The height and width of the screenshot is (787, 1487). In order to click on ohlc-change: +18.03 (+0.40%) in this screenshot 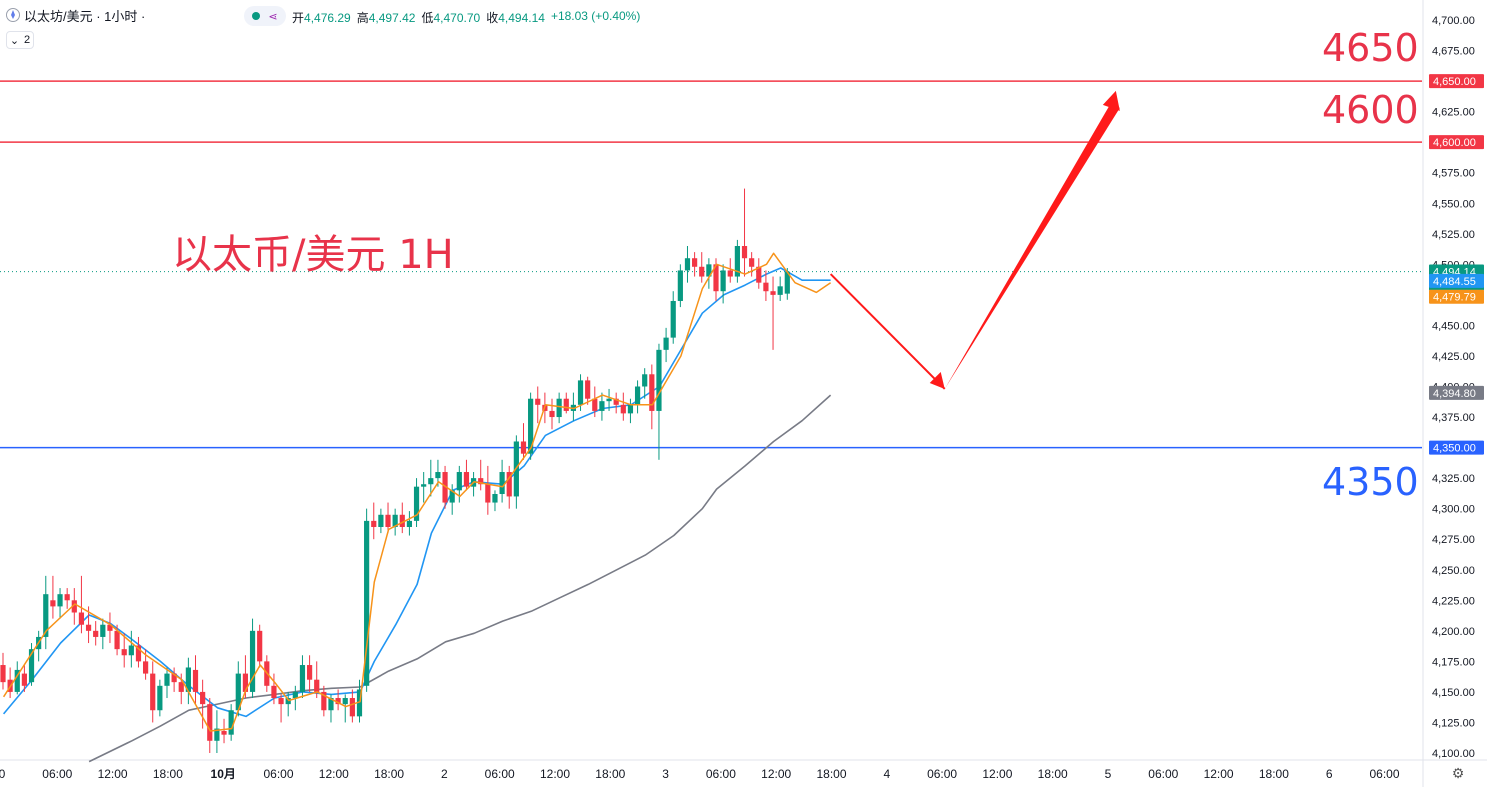, I will do `click(595, 16)`.